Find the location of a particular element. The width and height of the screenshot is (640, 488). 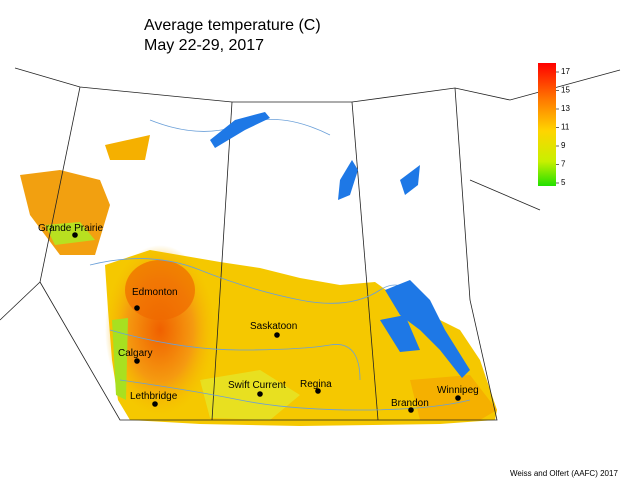

legend-ticks: 5 7 9 11 13 15 17 is located at coordinates (563, 127).